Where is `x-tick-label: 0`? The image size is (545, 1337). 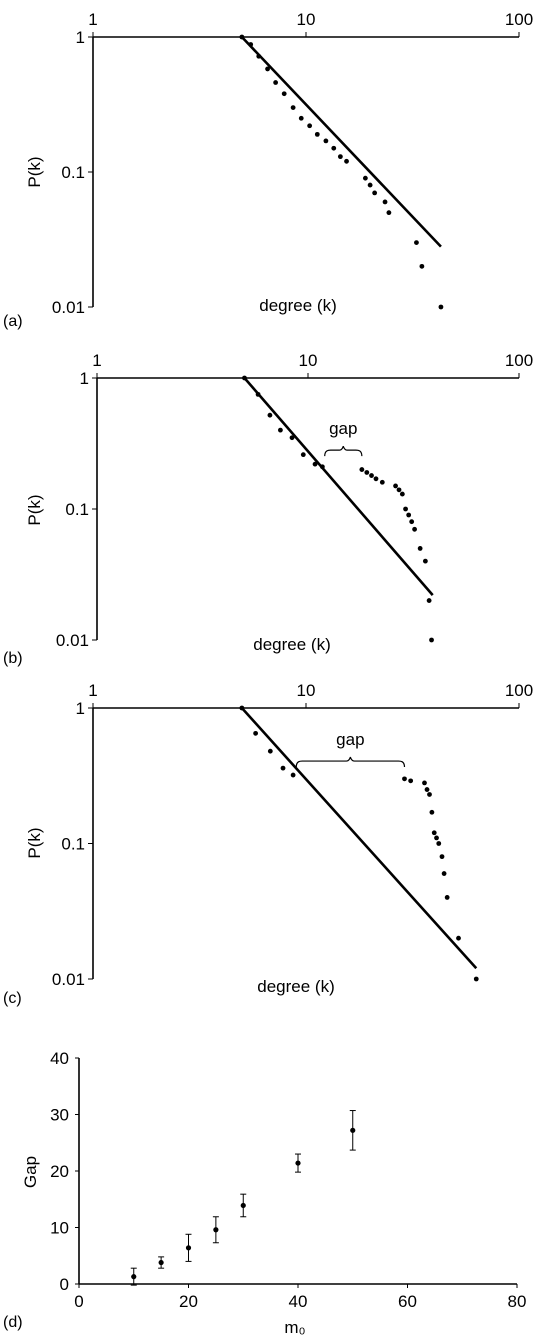
x-tick-label: 0 is located at coordinates (78, 1301).